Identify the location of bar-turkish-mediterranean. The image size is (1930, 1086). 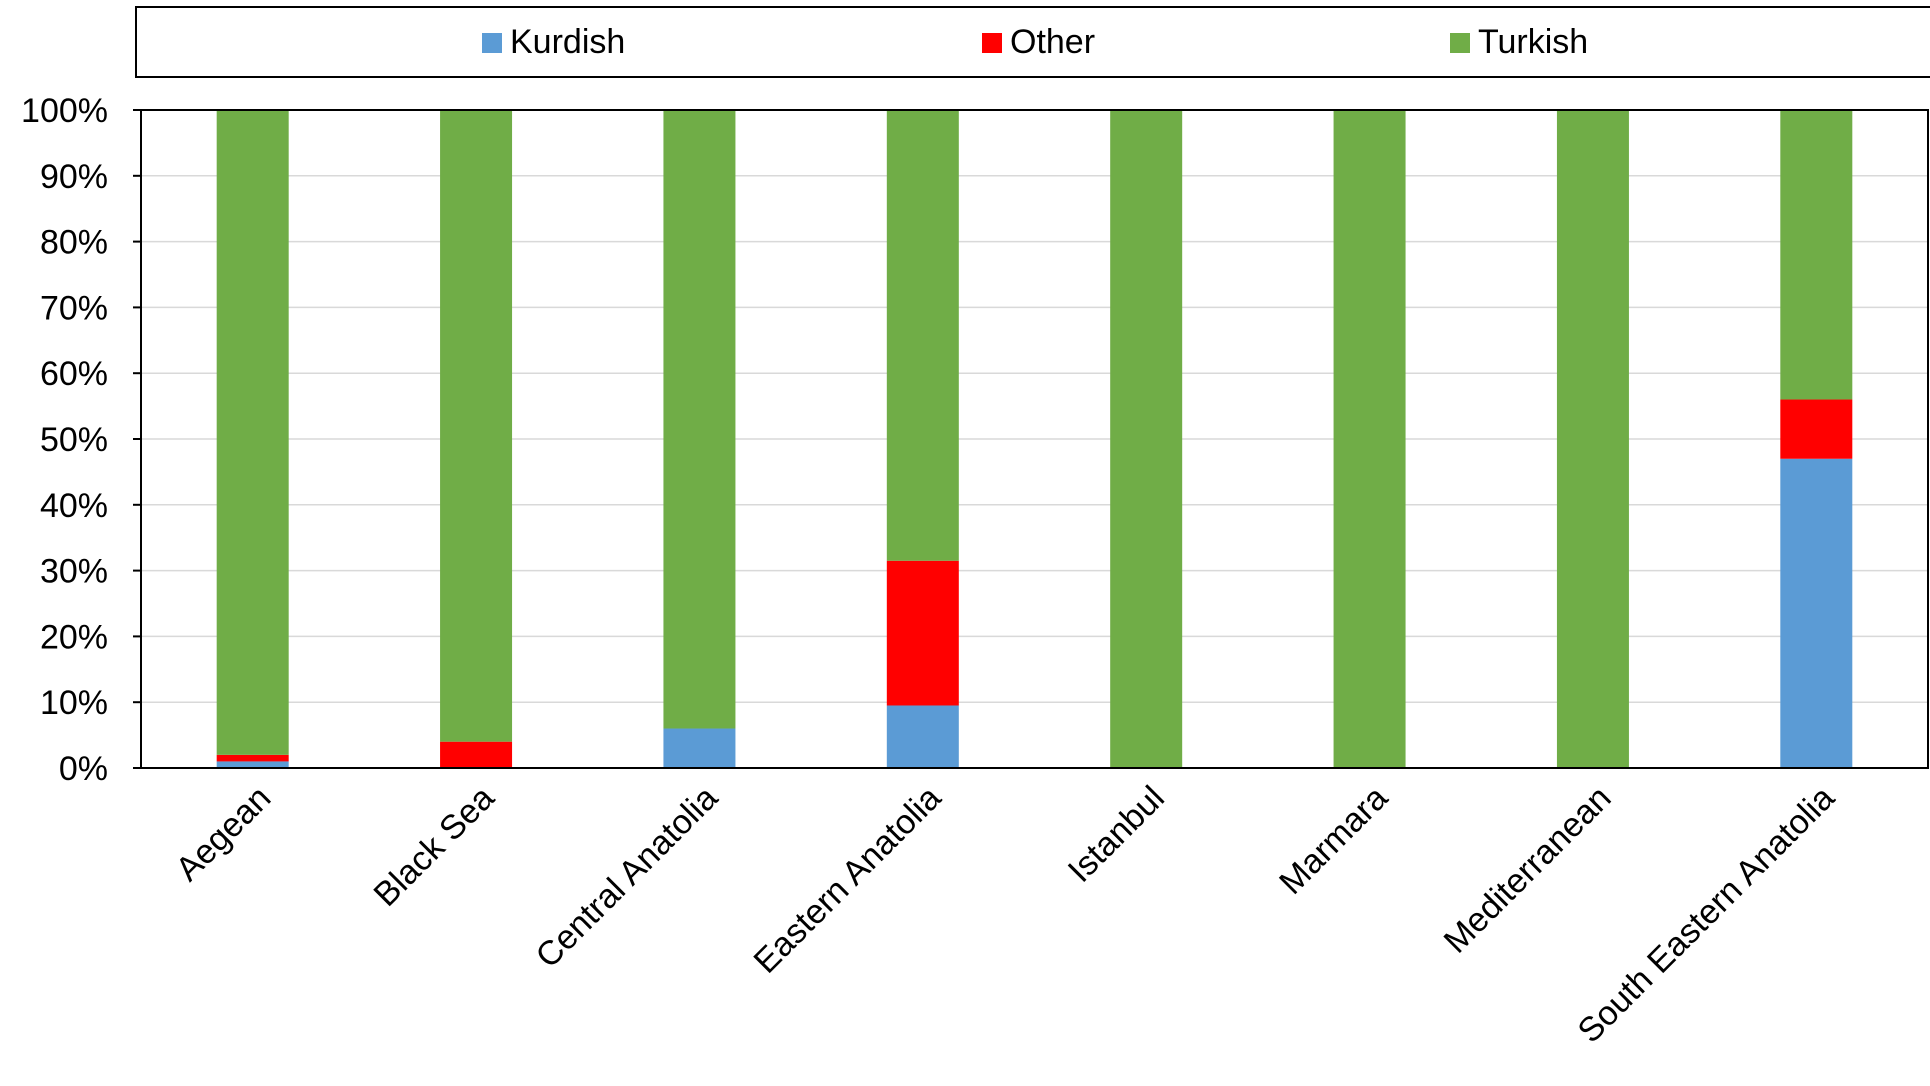
(1592, 439).